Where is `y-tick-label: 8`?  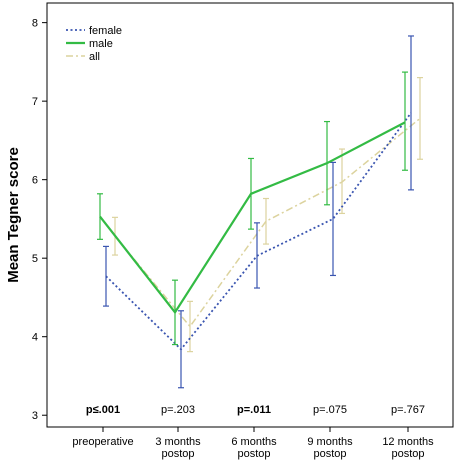 y-tick-label: 8 is located at coordinates (35, 24).